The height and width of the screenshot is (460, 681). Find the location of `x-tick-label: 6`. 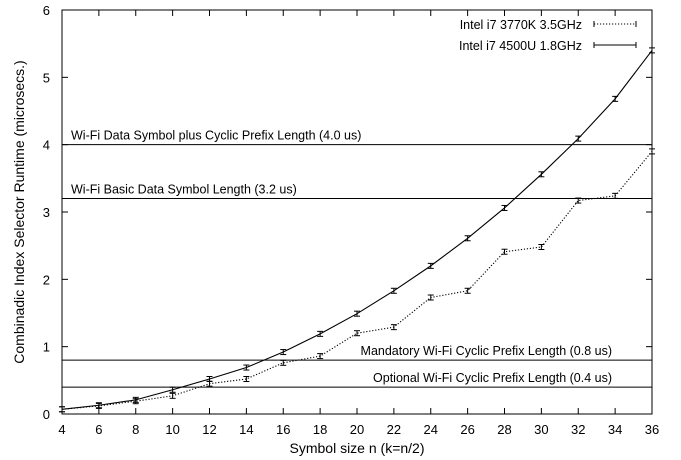

x-tick-label: 6 is located at coordinates (98, 429).